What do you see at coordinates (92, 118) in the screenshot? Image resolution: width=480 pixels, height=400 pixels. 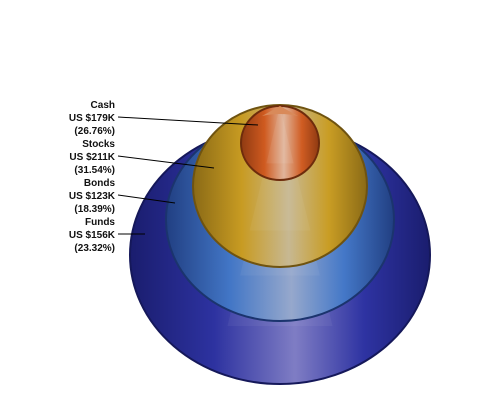 I see `label-cash-value: US $179K` at bounding box center [92, 118].